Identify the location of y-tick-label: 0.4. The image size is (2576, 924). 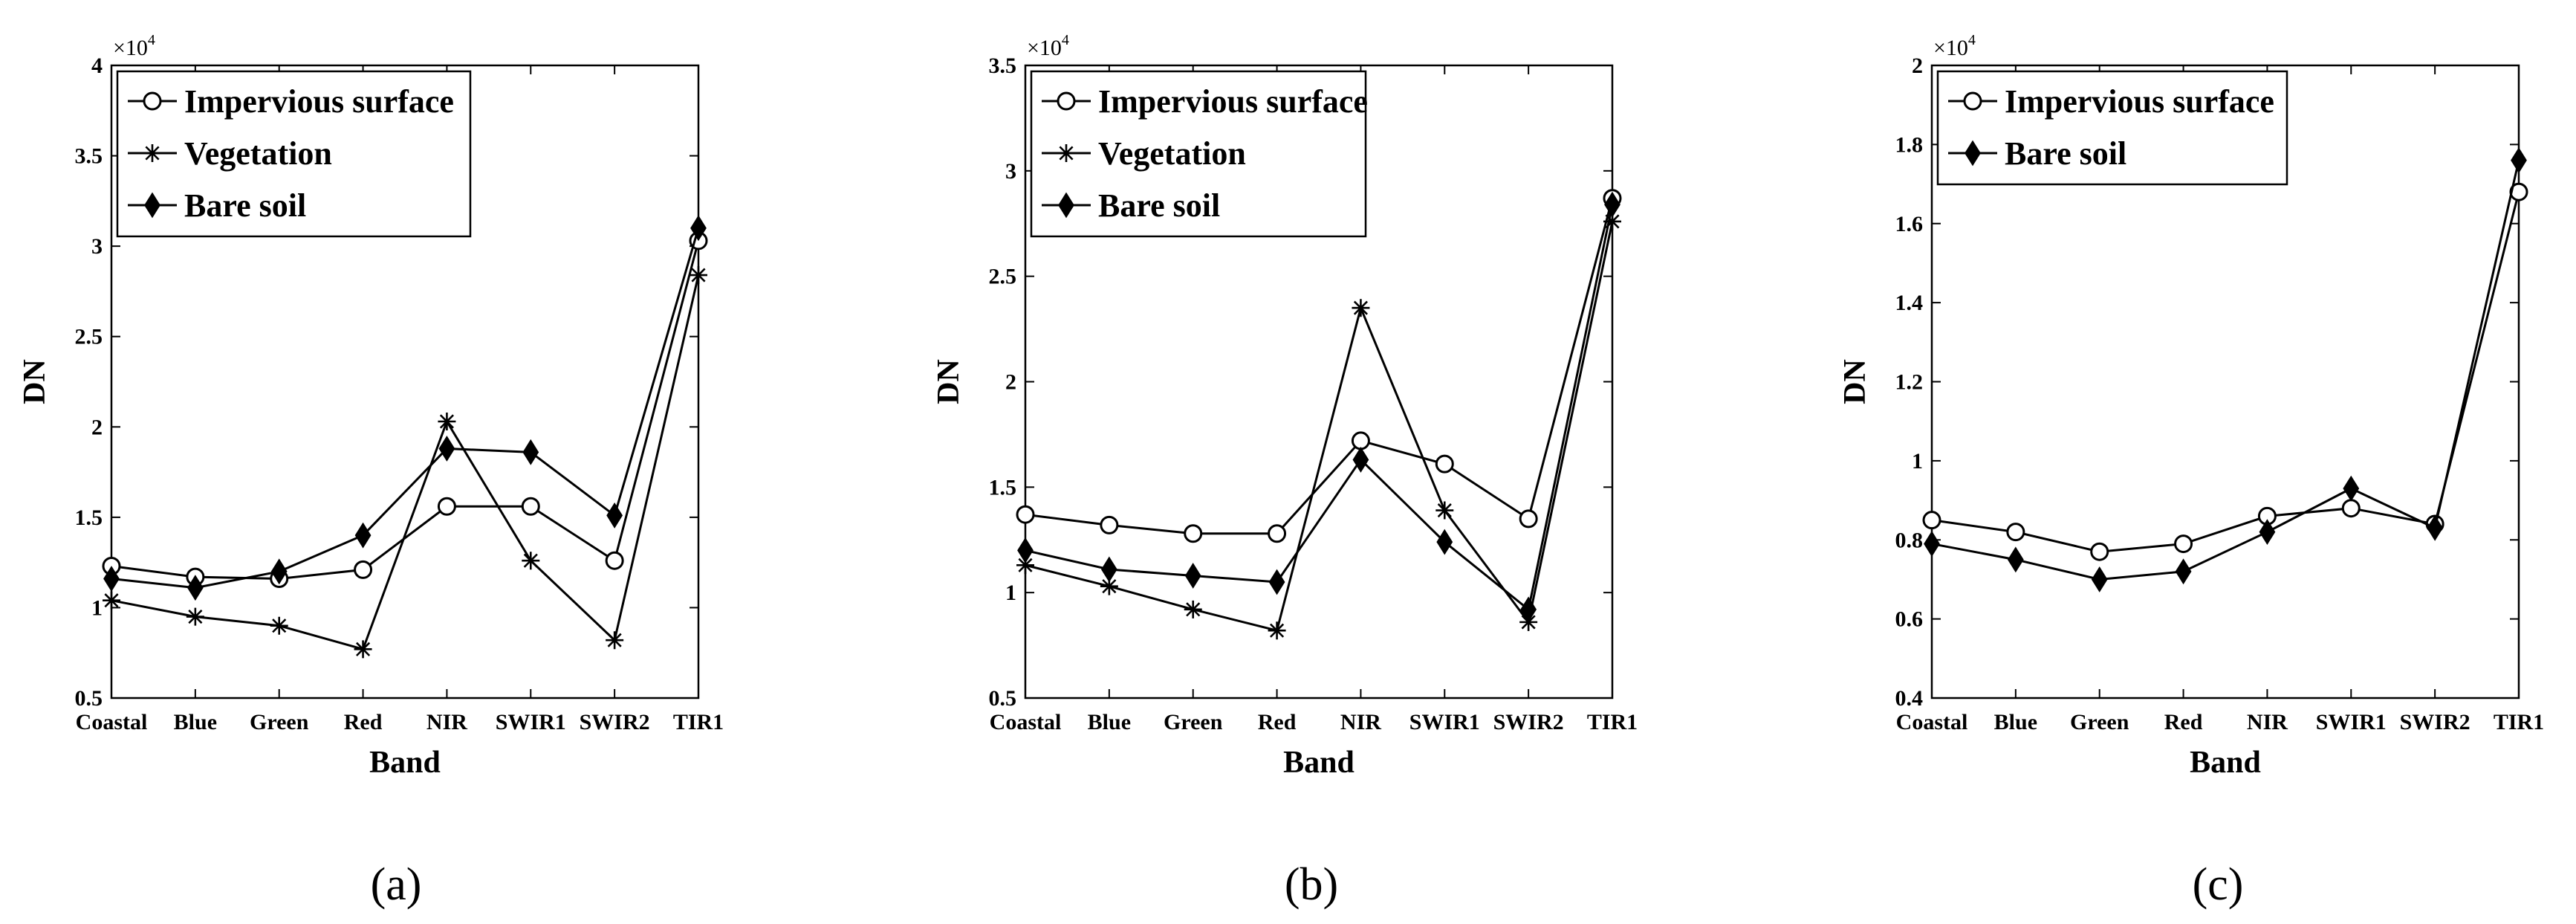
(1909, 699).